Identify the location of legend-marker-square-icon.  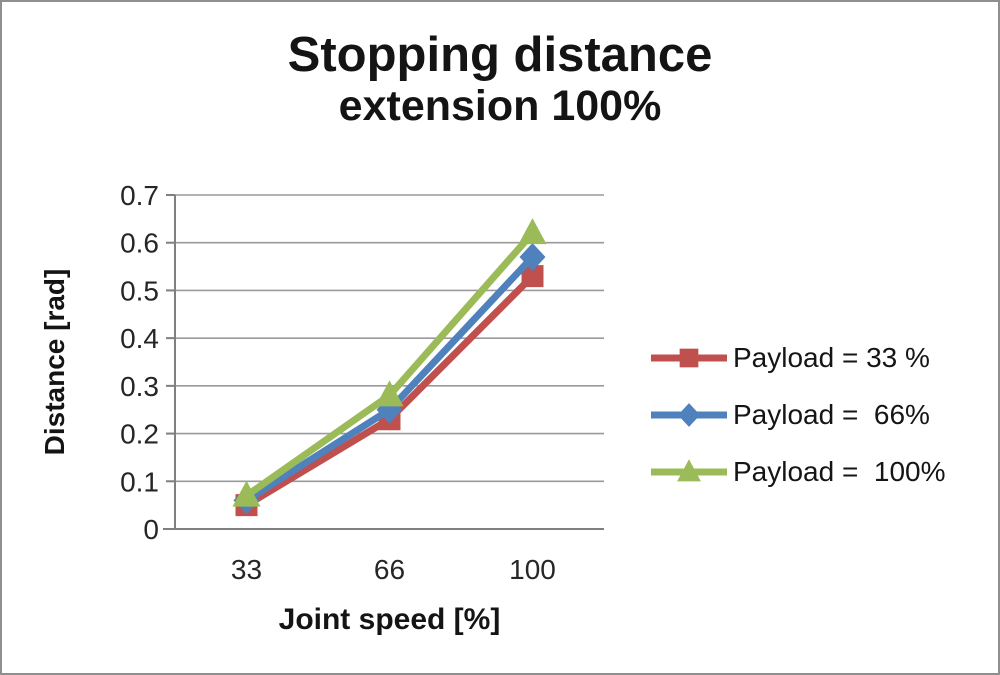
(689, 358).